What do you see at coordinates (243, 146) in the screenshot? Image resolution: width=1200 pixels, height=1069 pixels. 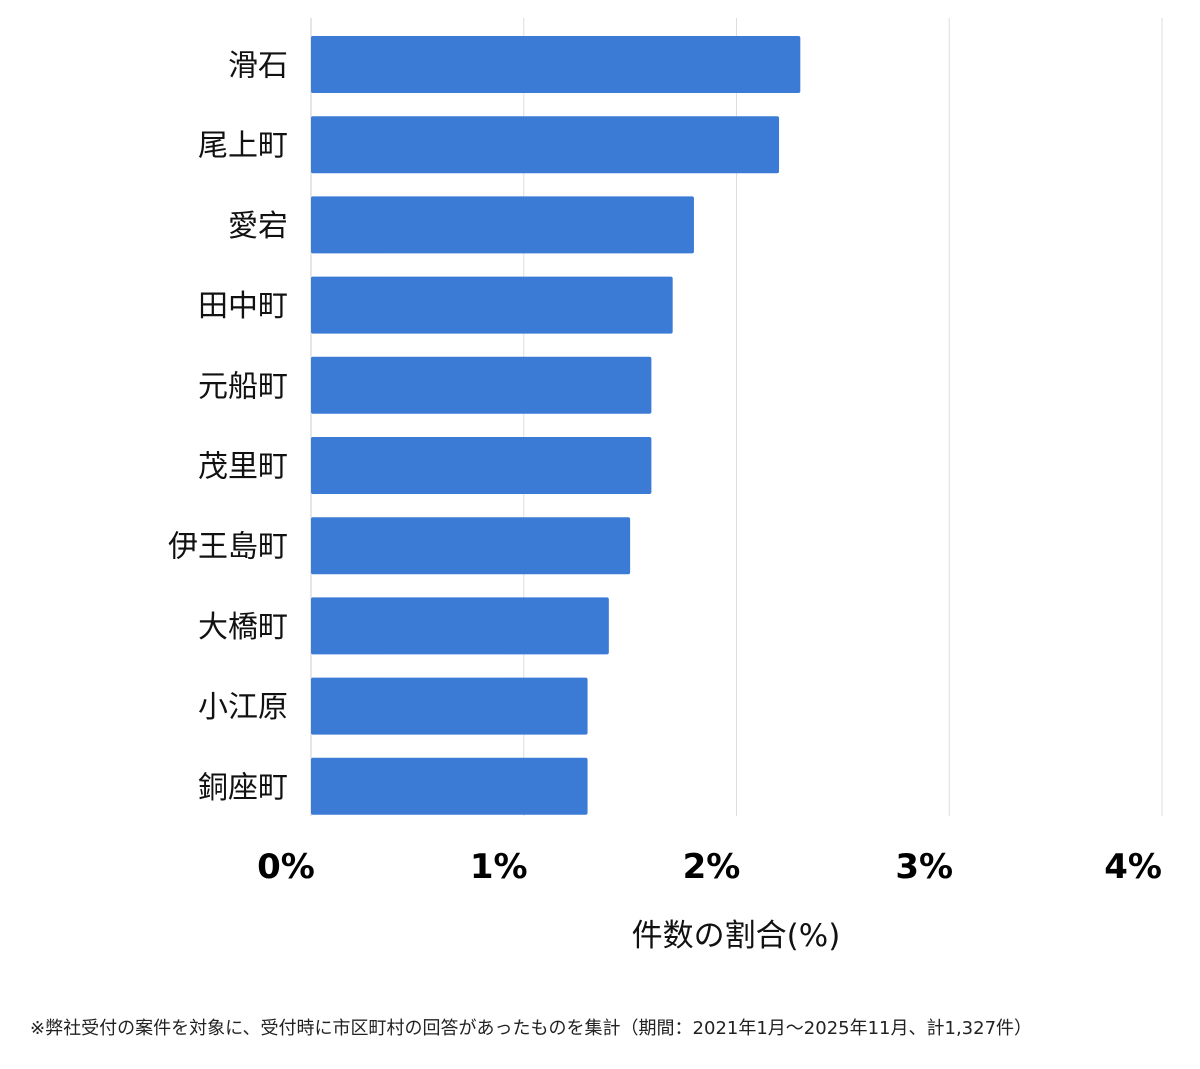 I see `category-label: 尾上町` at bounding box center [243, 146].